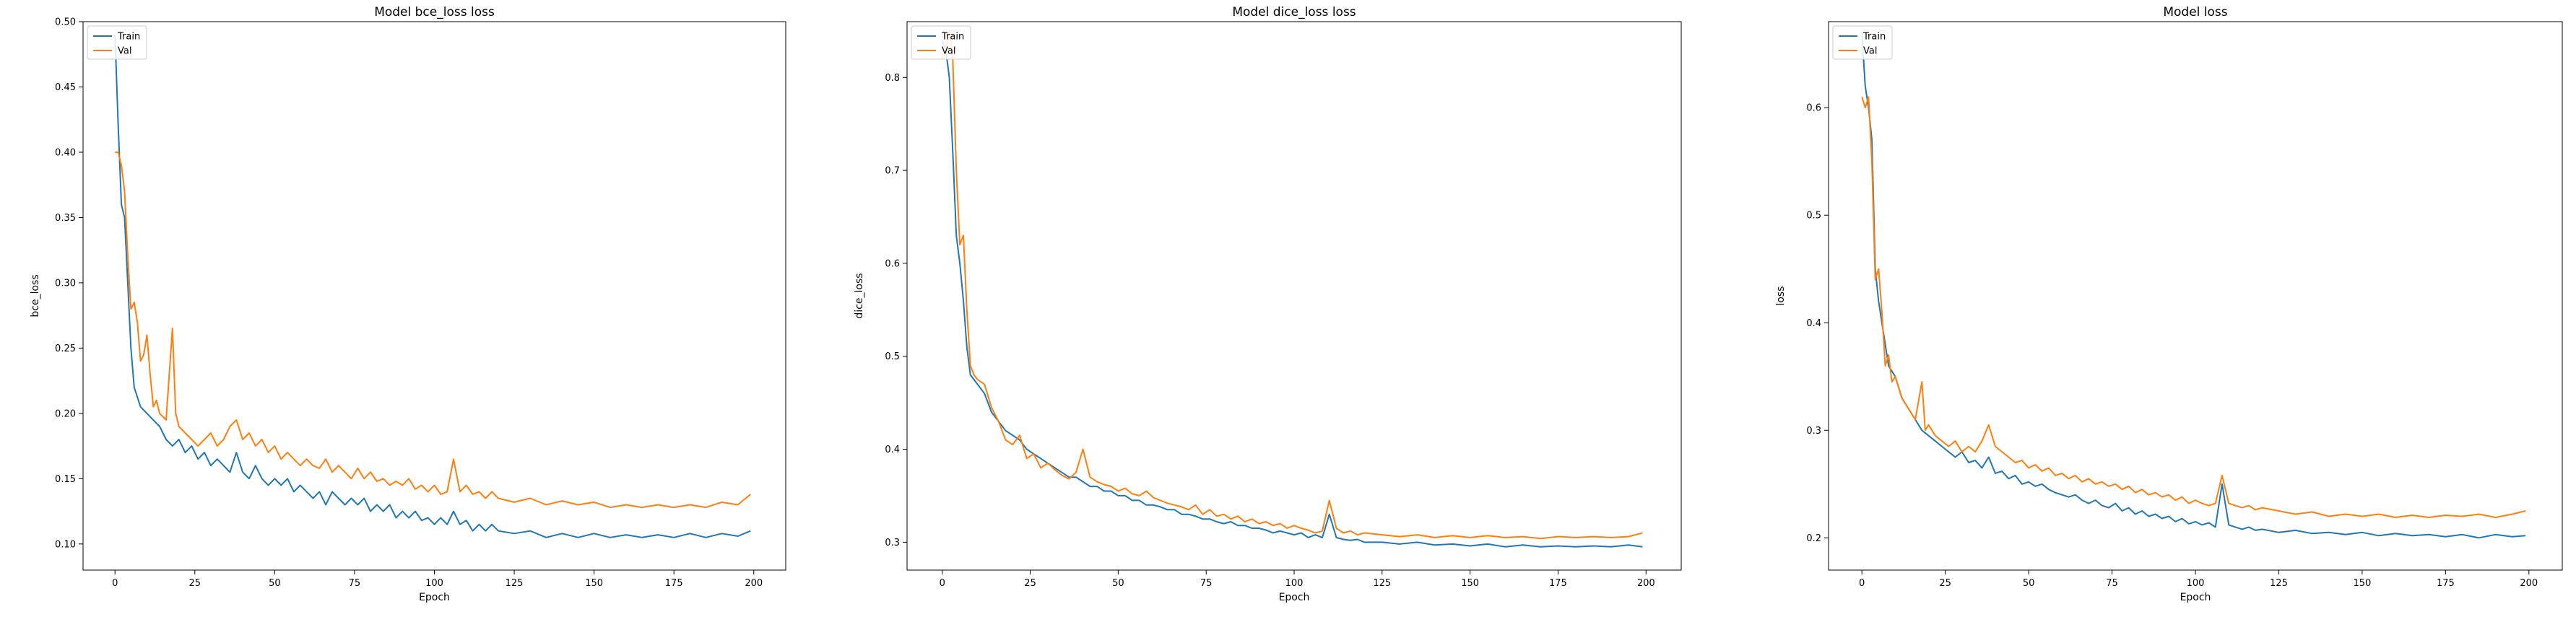  What do you see at coordinates (65, 87) in the screenshot?
I see `y-tick-label: 0.45` at bounding box center [65, 87].